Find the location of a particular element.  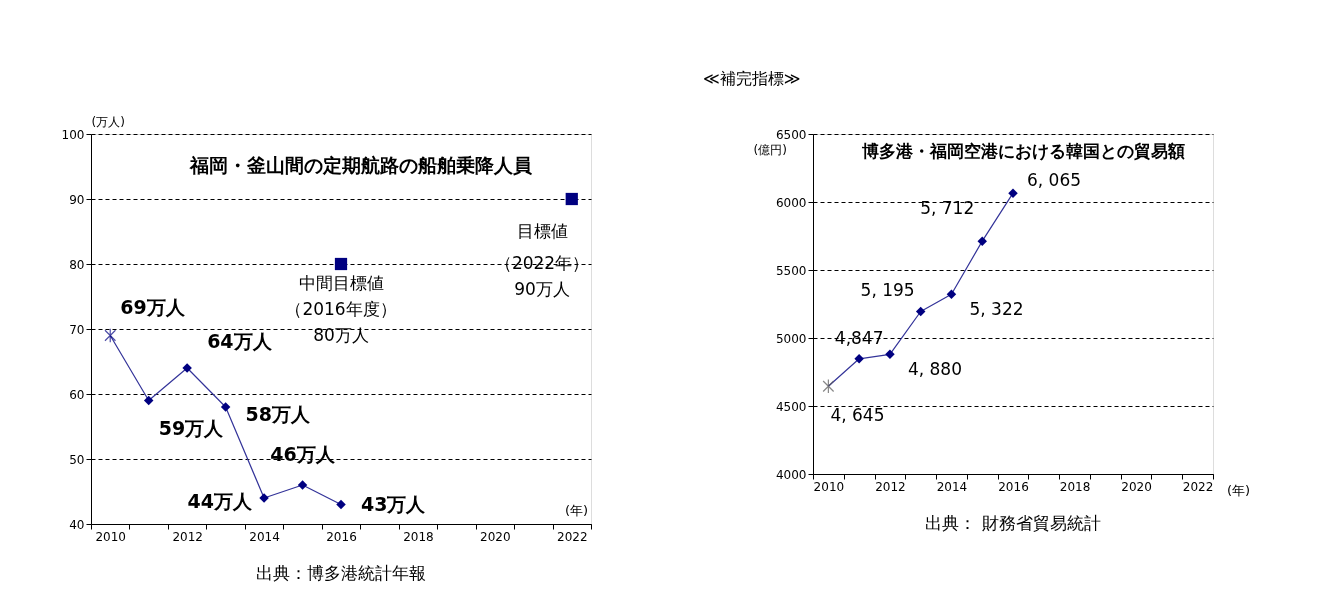

y-tick-label: 80 is located at coordinates (77, 264).